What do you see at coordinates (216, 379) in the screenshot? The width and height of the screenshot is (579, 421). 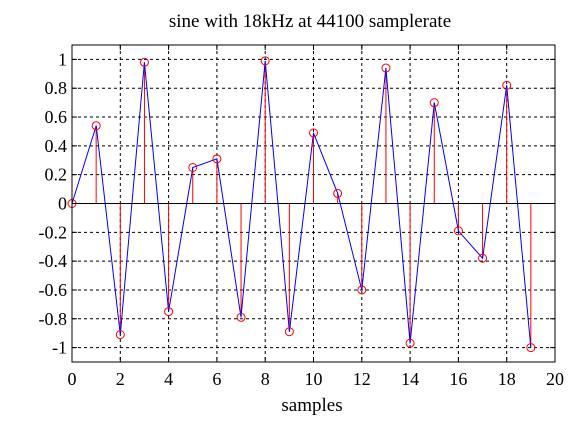 I see `x-tick-label: 6` at bounding box center [216, 379].